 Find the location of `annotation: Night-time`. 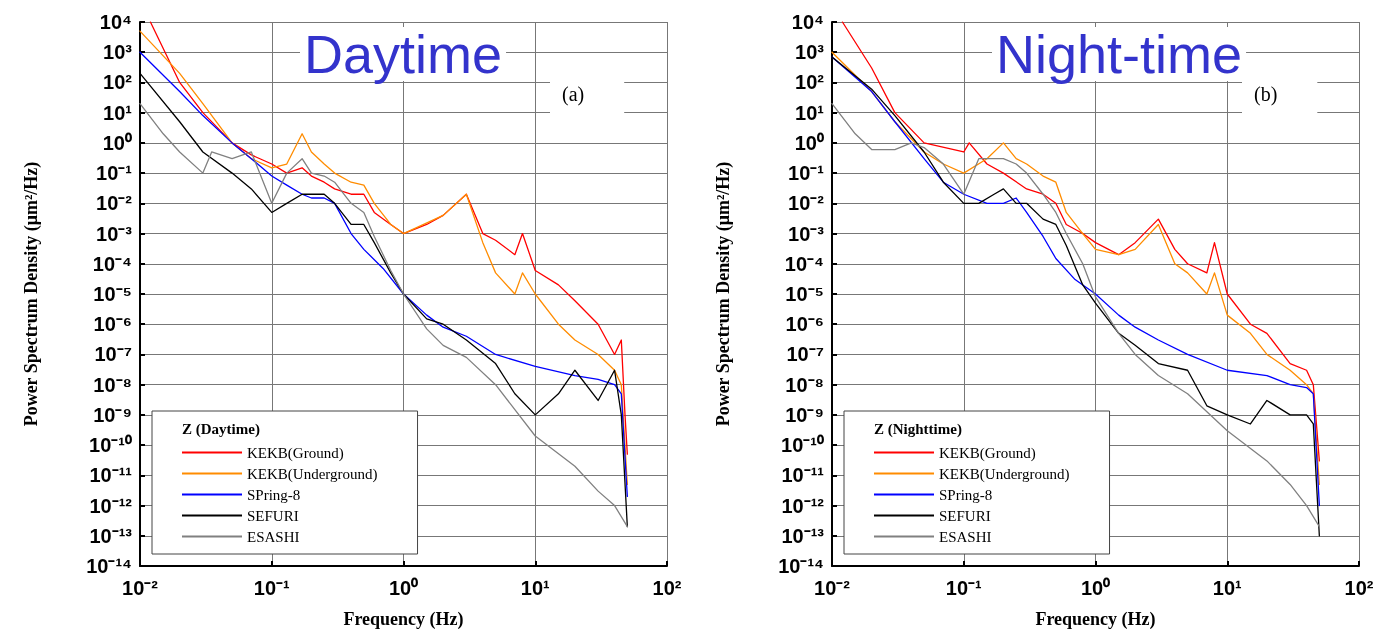

annotation: Night-time is located at coordinates (1119, 54).